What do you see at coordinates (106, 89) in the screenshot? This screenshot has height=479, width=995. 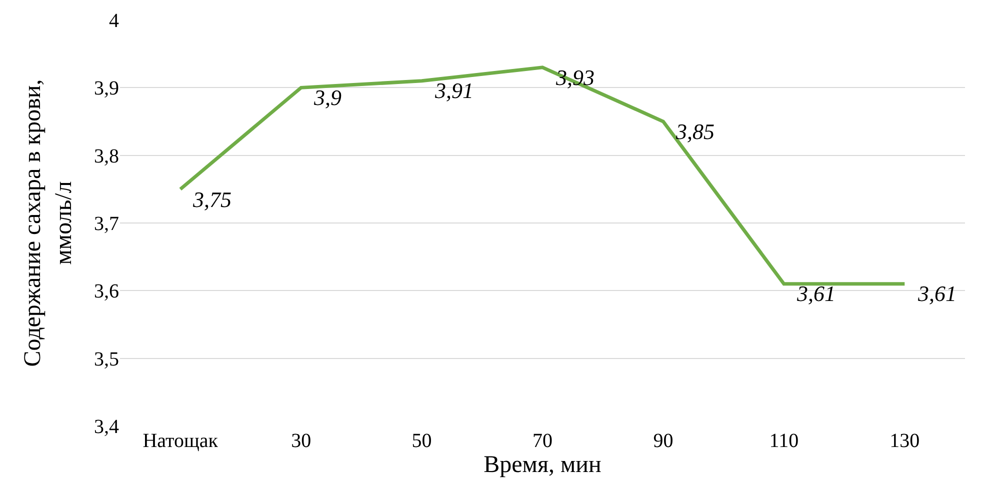 I see `y-tick-label: 3,9` at bounding box center [106, 89].